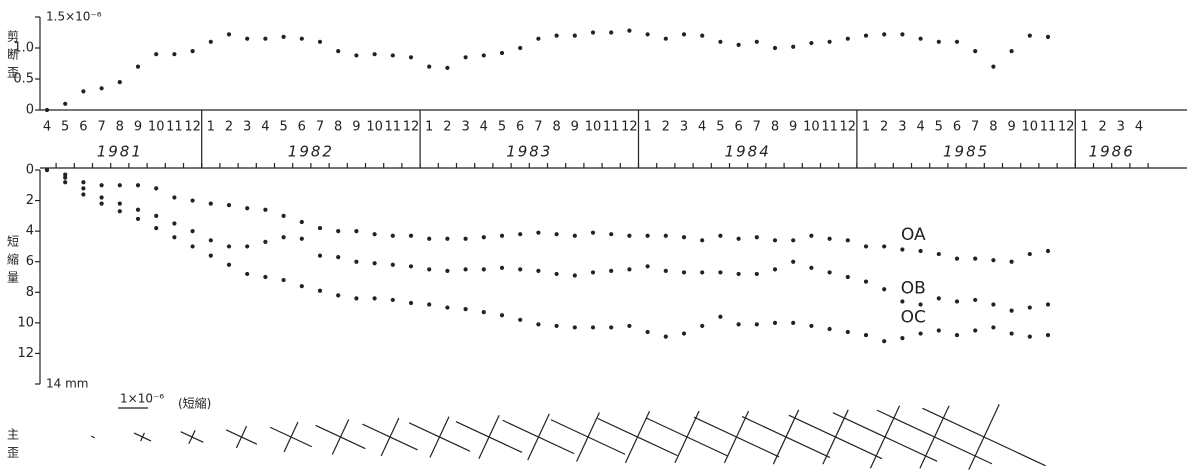 Image resolution: width=1187 pixels, height=473 pixels. Describe the element at coordinates (30, 261) in the screenshot. I see `y-tick-label: 6` at that location.